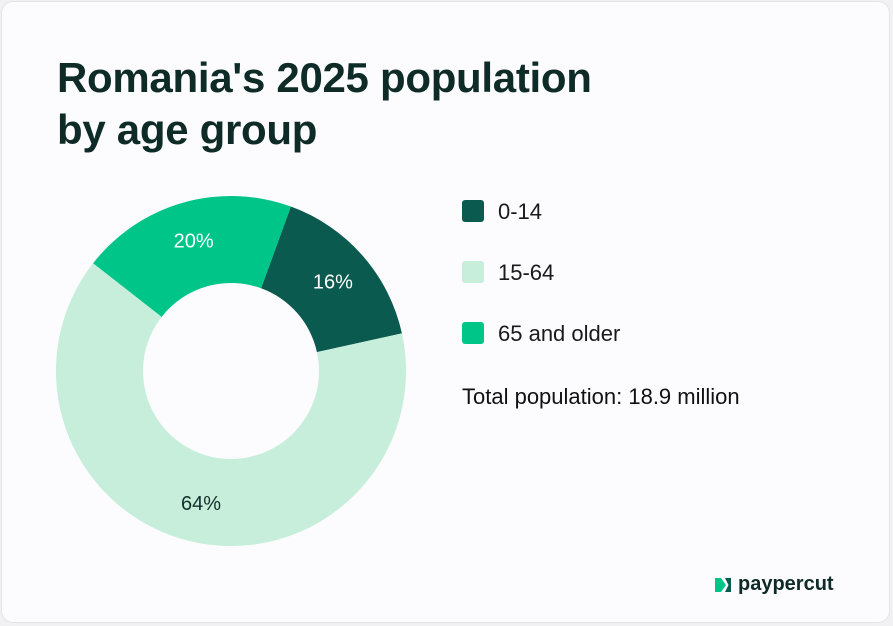  Describe the element at coordinates (601, 396) in the screenshot. I see `total-population-note: Total population: 18.9 million` at that location.